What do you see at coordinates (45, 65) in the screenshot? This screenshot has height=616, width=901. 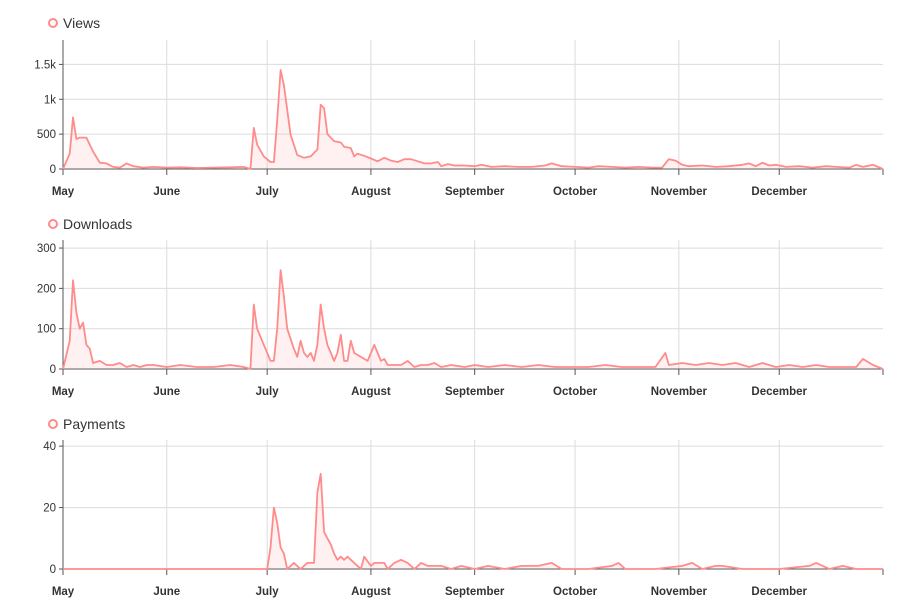 I see `y-tick-label: 1.5k` at bounding box center [45, 65].